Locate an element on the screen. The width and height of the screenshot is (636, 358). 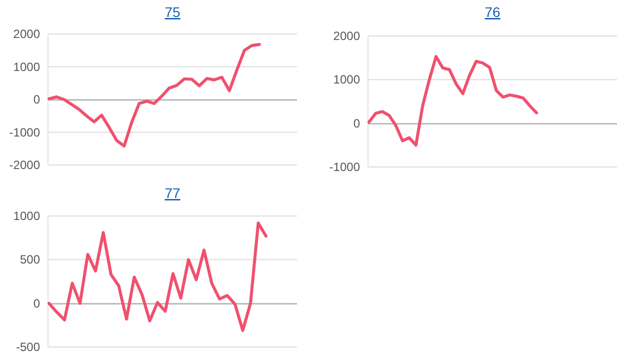
y-tick-label: -2000 is located at coordinates (24, 165).